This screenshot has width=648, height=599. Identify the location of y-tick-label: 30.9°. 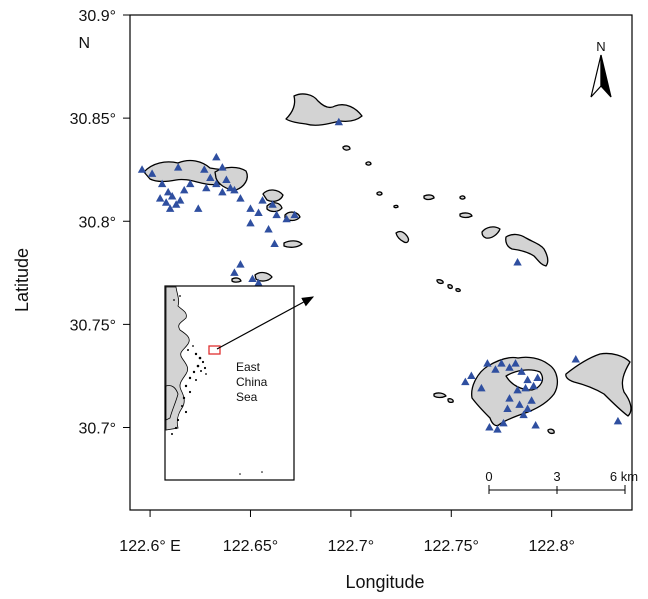
(97, 16).